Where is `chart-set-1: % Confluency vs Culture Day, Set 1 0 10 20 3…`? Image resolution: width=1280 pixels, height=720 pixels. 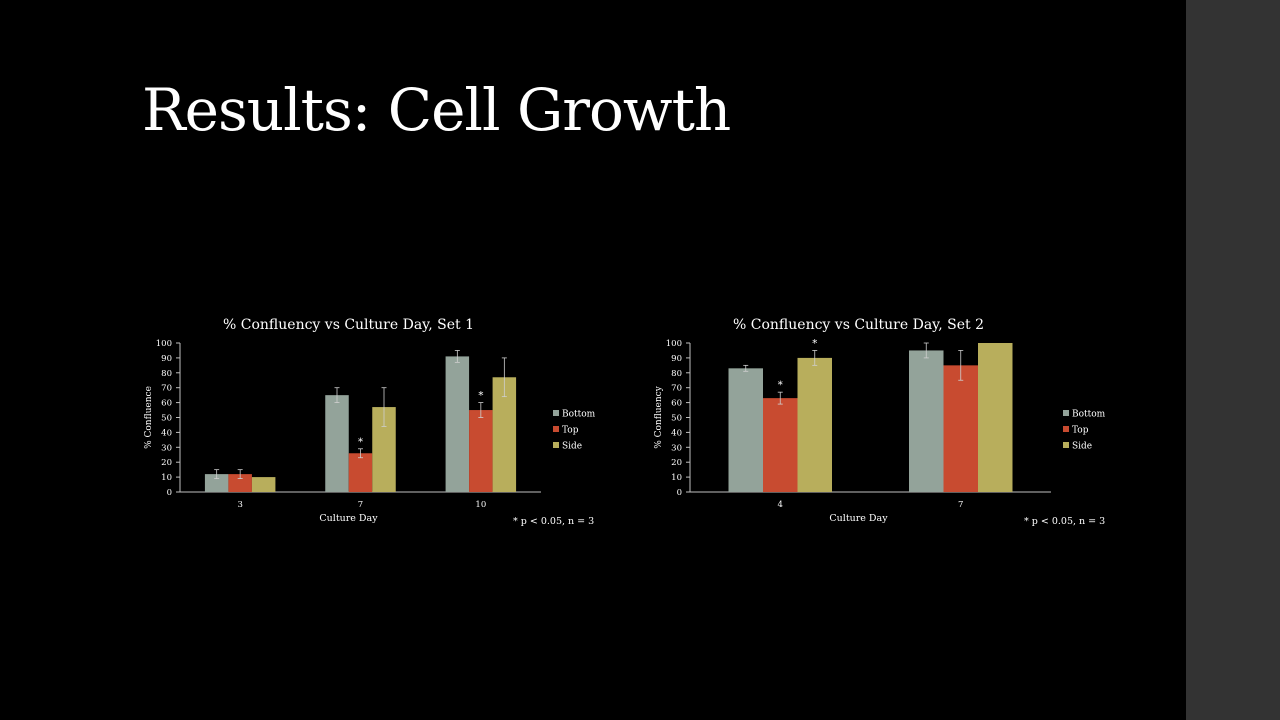 chart-set-1: % Confluency vs Culture Day, Set 1 0 10 20 3… is located at coordinates (370, 420).